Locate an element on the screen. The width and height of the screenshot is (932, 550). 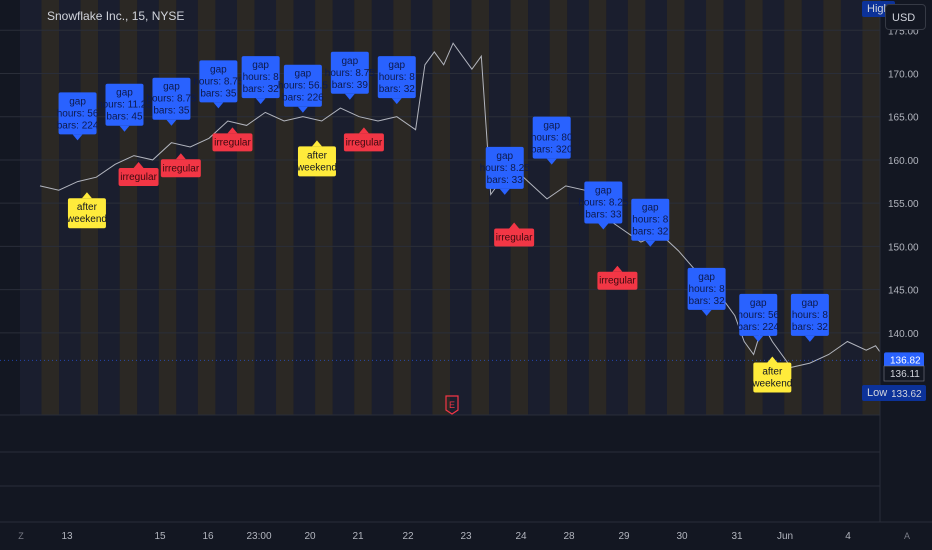
annotation-text: bars: 224 is located at coordinates (78, 125).